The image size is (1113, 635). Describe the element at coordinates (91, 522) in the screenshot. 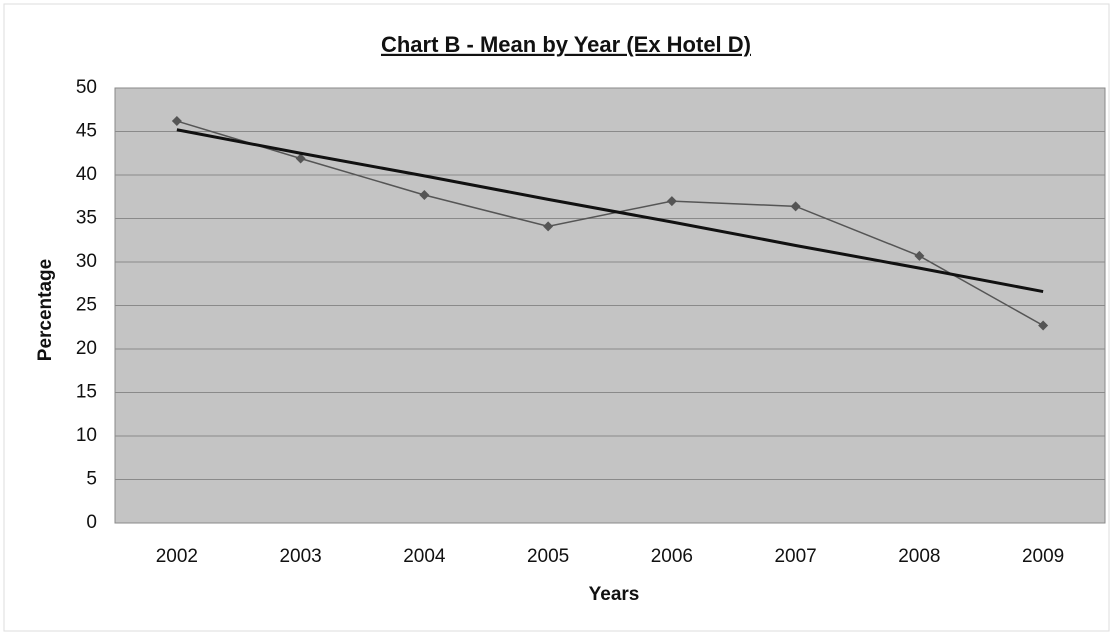

I see `y-tick-label: 0` at that location.